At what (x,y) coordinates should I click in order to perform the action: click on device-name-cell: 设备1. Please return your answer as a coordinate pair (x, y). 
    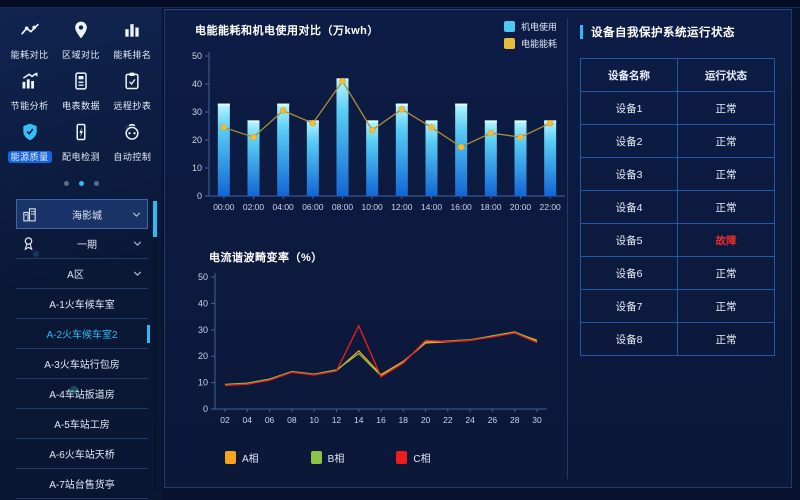
    Looking at the image, I should click on (629, 108).